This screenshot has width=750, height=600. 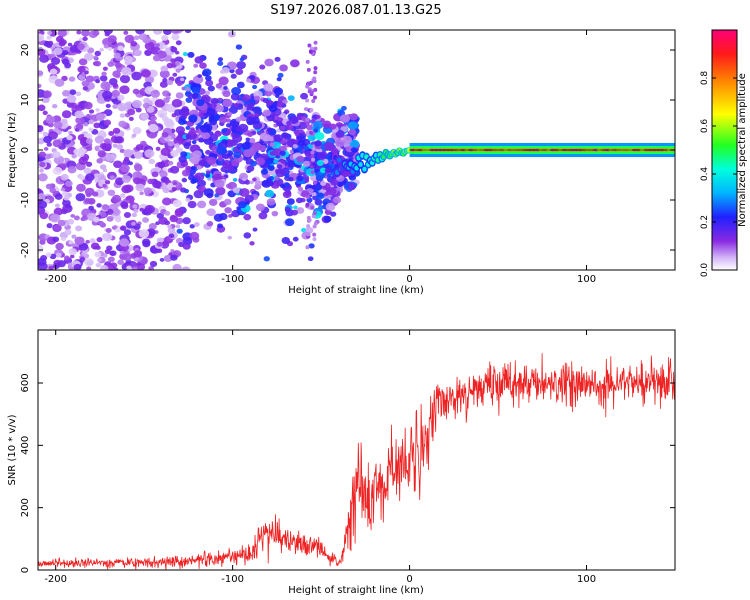 What do you see at coordinates (409, 579) in the screenshot?
I see `x-tick-label: 0` at bounding box center [409, 579].